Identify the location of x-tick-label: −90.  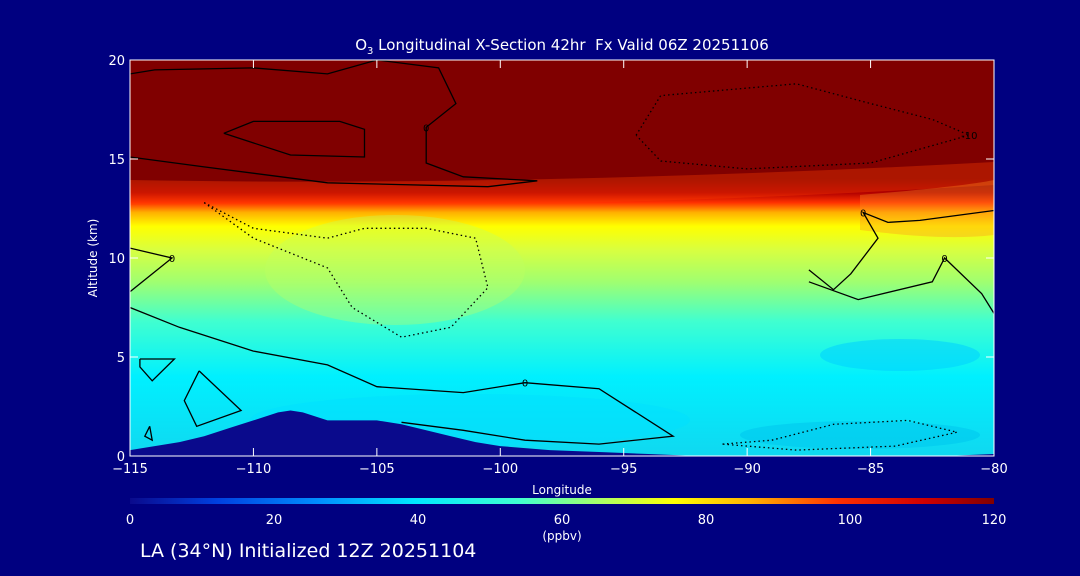
(746, 469).